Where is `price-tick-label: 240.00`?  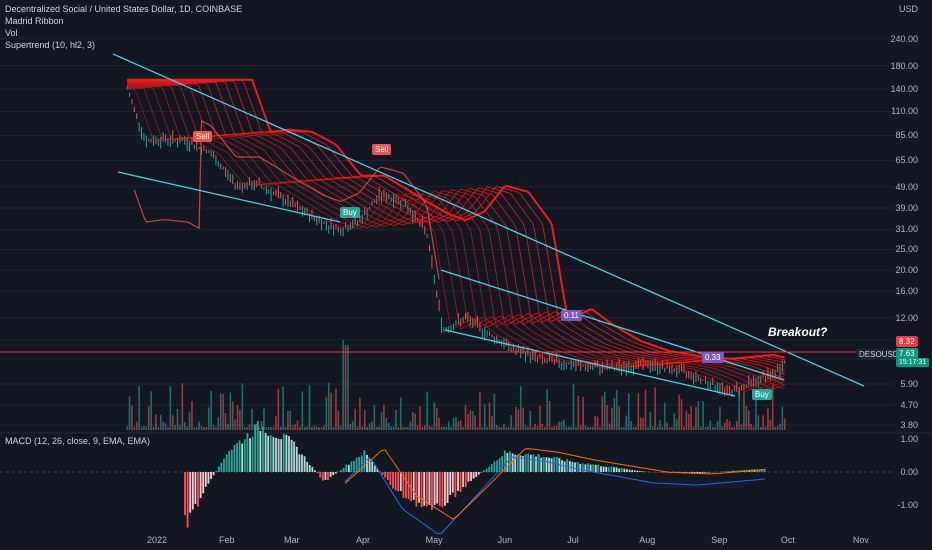
price-tick-label: 240.00 is located at coordinates (904, 38).